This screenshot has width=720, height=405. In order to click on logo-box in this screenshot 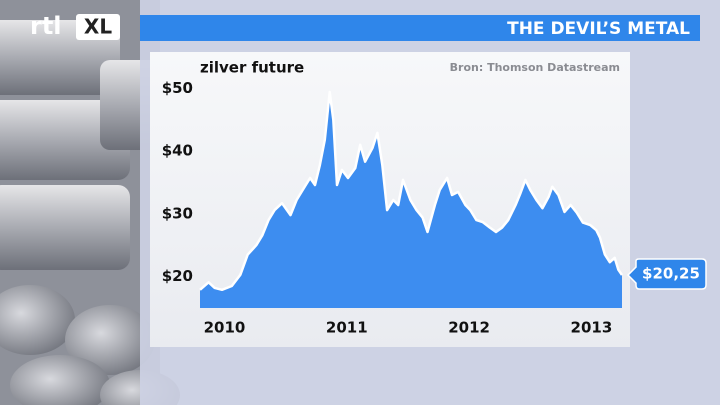, I will do `click(98, 27)`.